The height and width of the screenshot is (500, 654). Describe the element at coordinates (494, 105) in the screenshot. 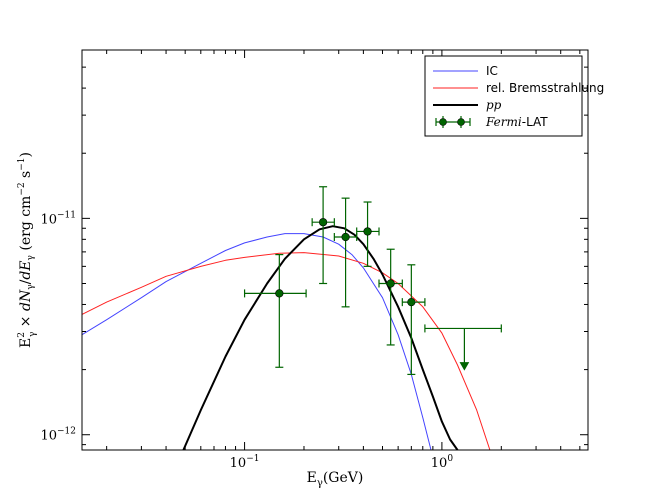

I see `legend-label-pp: pp` at that location.